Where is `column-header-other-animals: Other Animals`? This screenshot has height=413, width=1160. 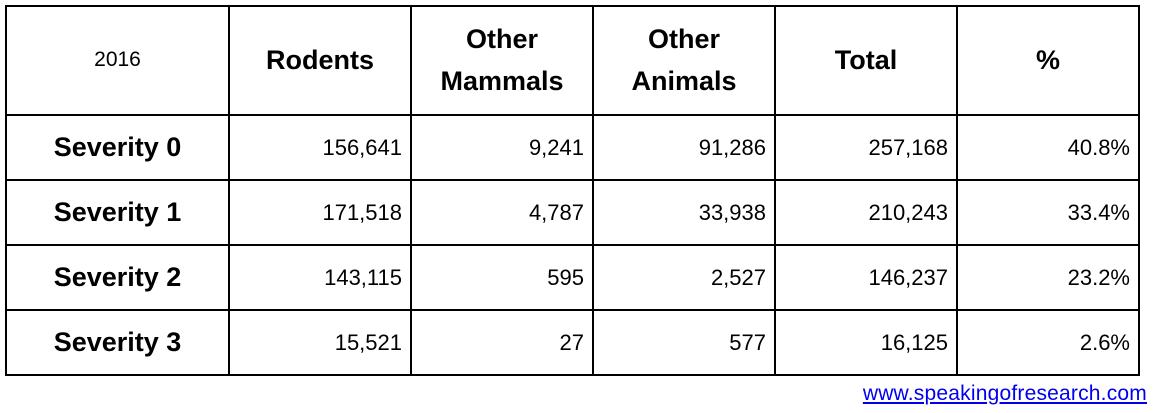 column-header-other-animals: Other Animals is located at coordinates (684, 60).